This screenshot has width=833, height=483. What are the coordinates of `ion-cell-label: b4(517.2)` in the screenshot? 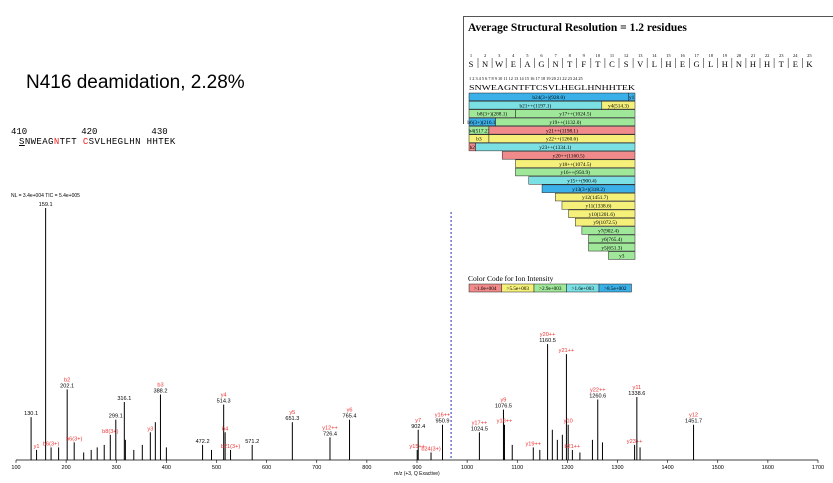 It's located at (479, 130).